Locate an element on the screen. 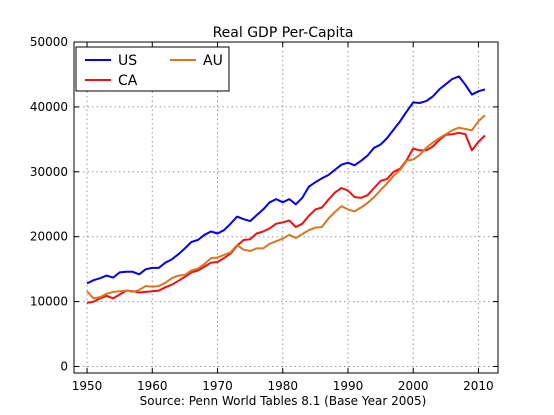 The image size is (554, 415). x-tick-label: 1980 is located at coordinates (282, 386).